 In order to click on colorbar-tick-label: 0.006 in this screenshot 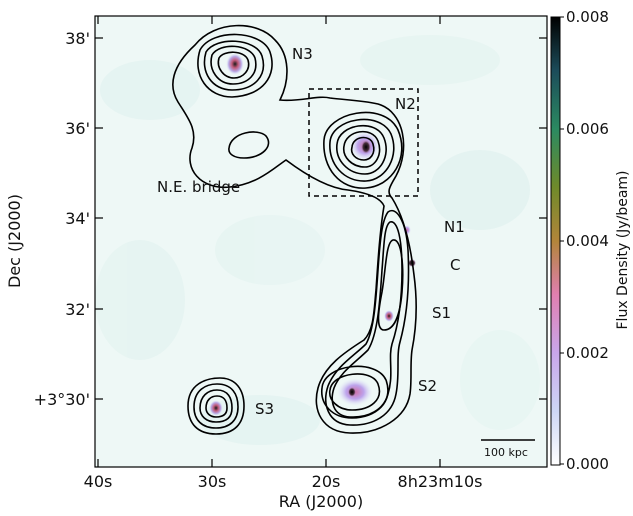, I will do `click(587, 129)`.